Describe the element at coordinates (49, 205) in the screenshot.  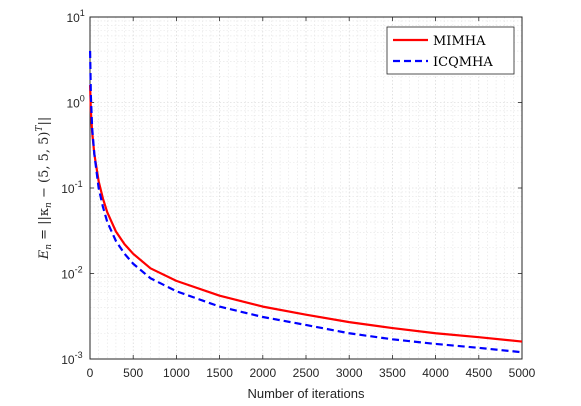
I see `ylabel-sub2: n` at that location.